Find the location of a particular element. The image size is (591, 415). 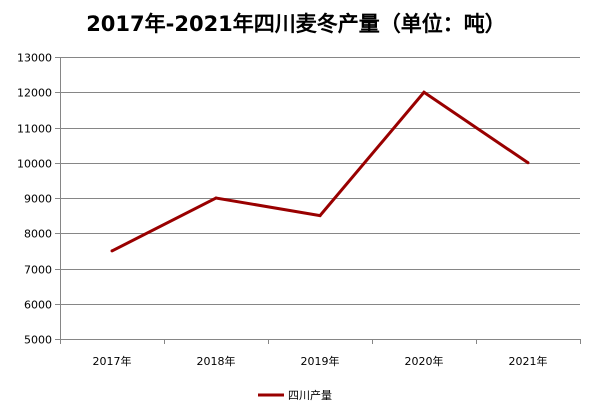

y-tick-label: 7000 is located at coordinates (38, 270).